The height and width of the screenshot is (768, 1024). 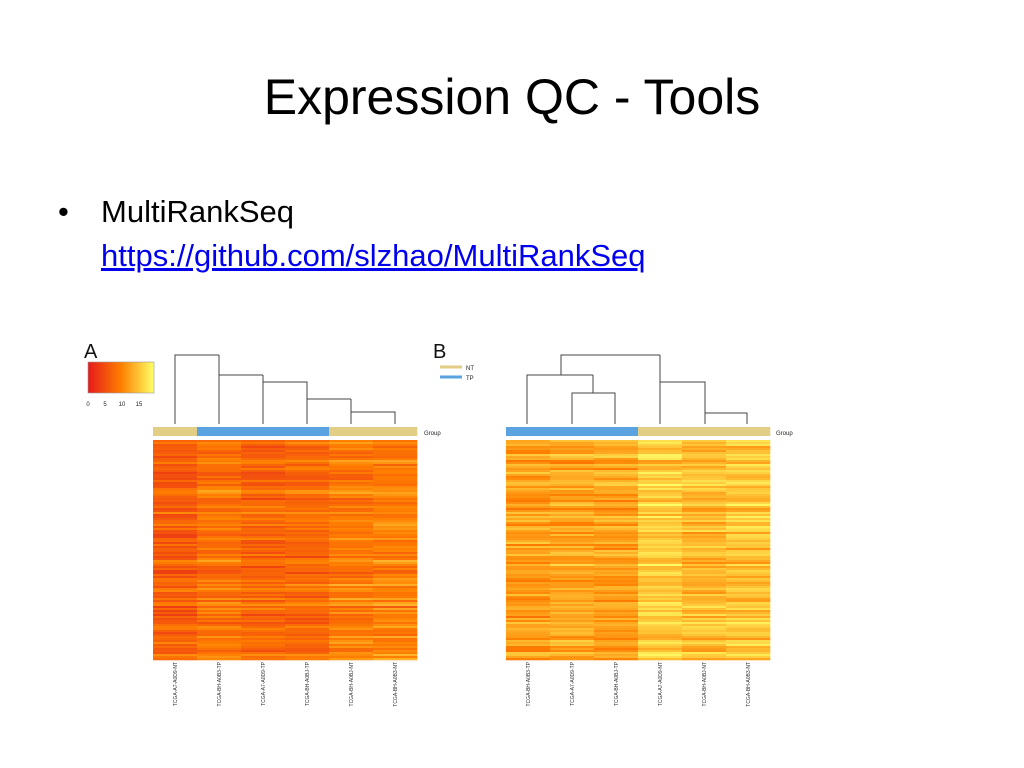 I want to click on column-label: TCGA-BH-A0BJ-NT, so click(x=352, y=684).